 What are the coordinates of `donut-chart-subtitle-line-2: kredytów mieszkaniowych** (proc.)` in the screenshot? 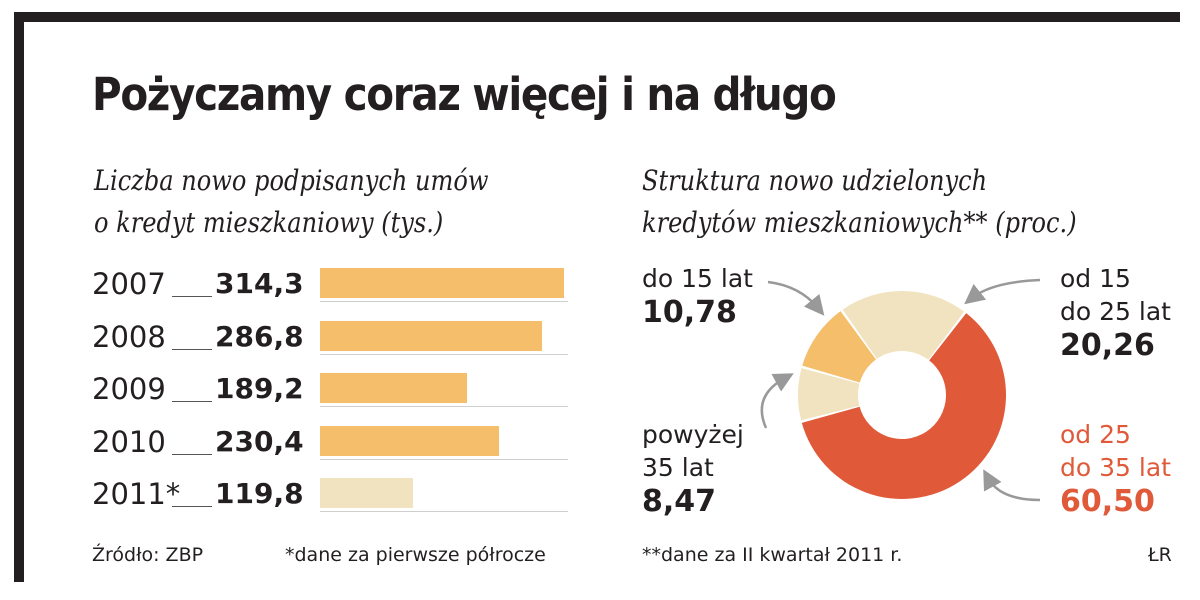 It's located at (859, 222).